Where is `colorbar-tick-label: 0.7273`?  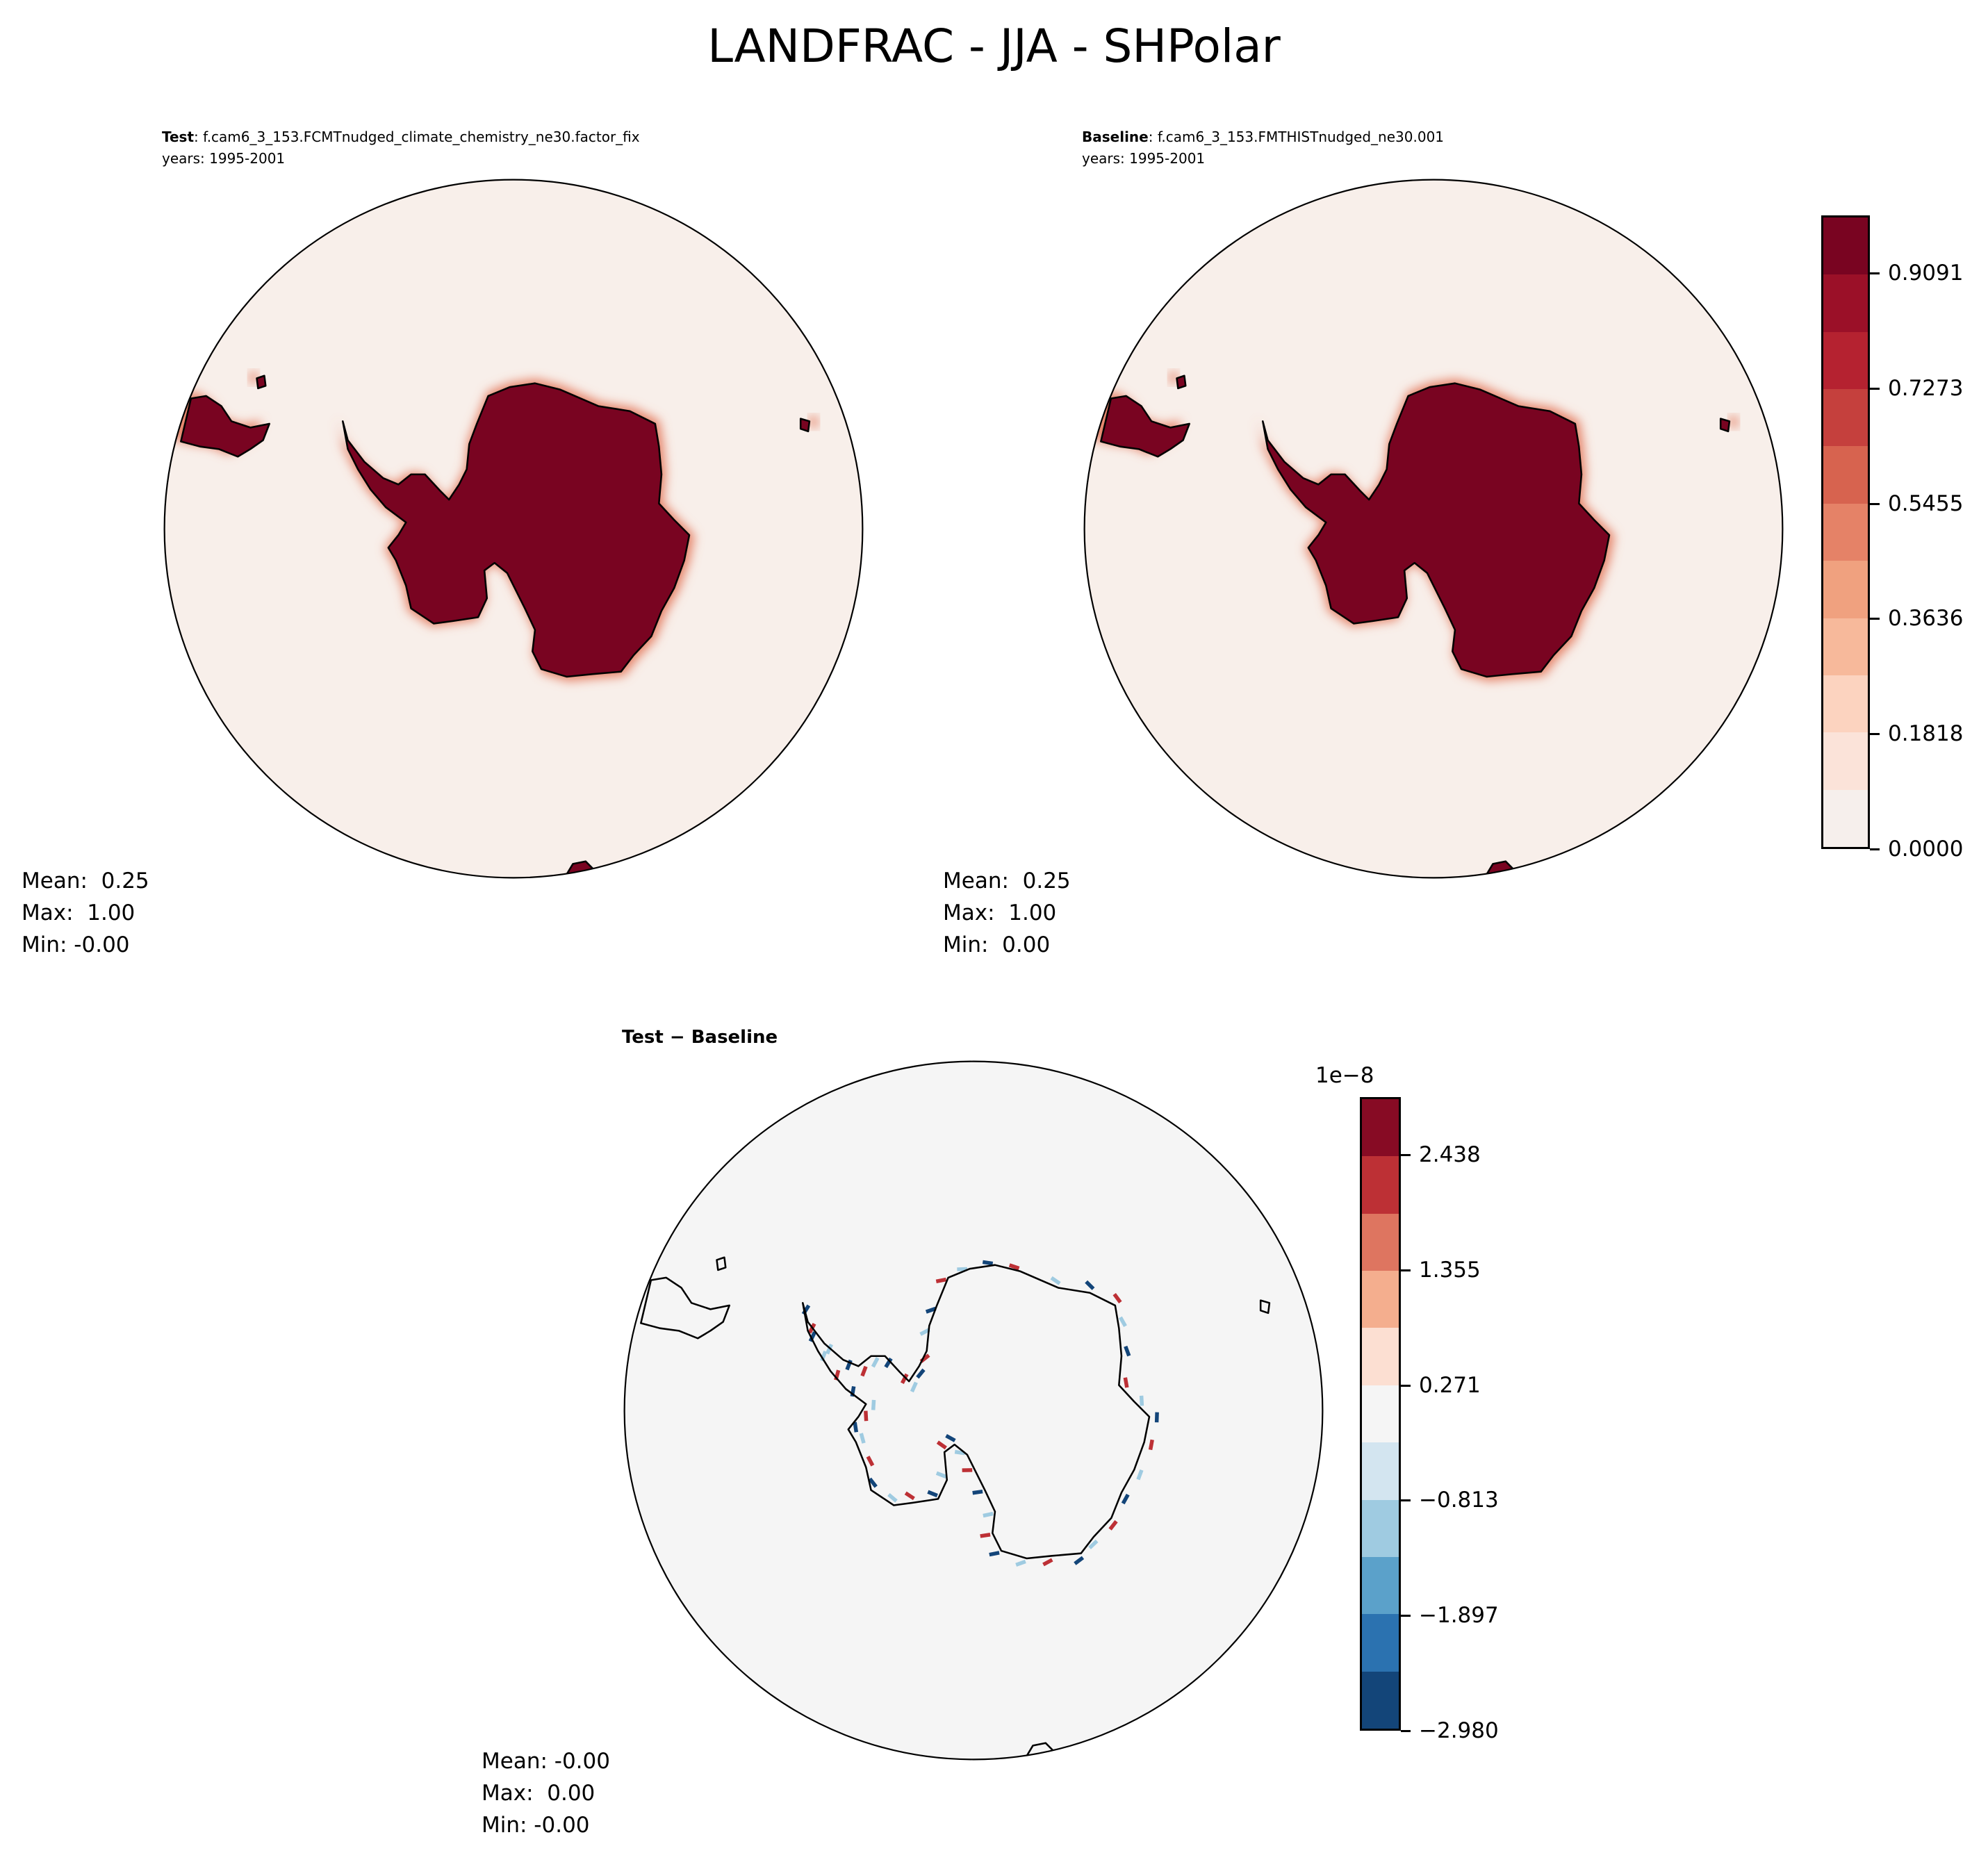
colorbar-tick-label: 0.7273 is located at coordinates (1916, 388).